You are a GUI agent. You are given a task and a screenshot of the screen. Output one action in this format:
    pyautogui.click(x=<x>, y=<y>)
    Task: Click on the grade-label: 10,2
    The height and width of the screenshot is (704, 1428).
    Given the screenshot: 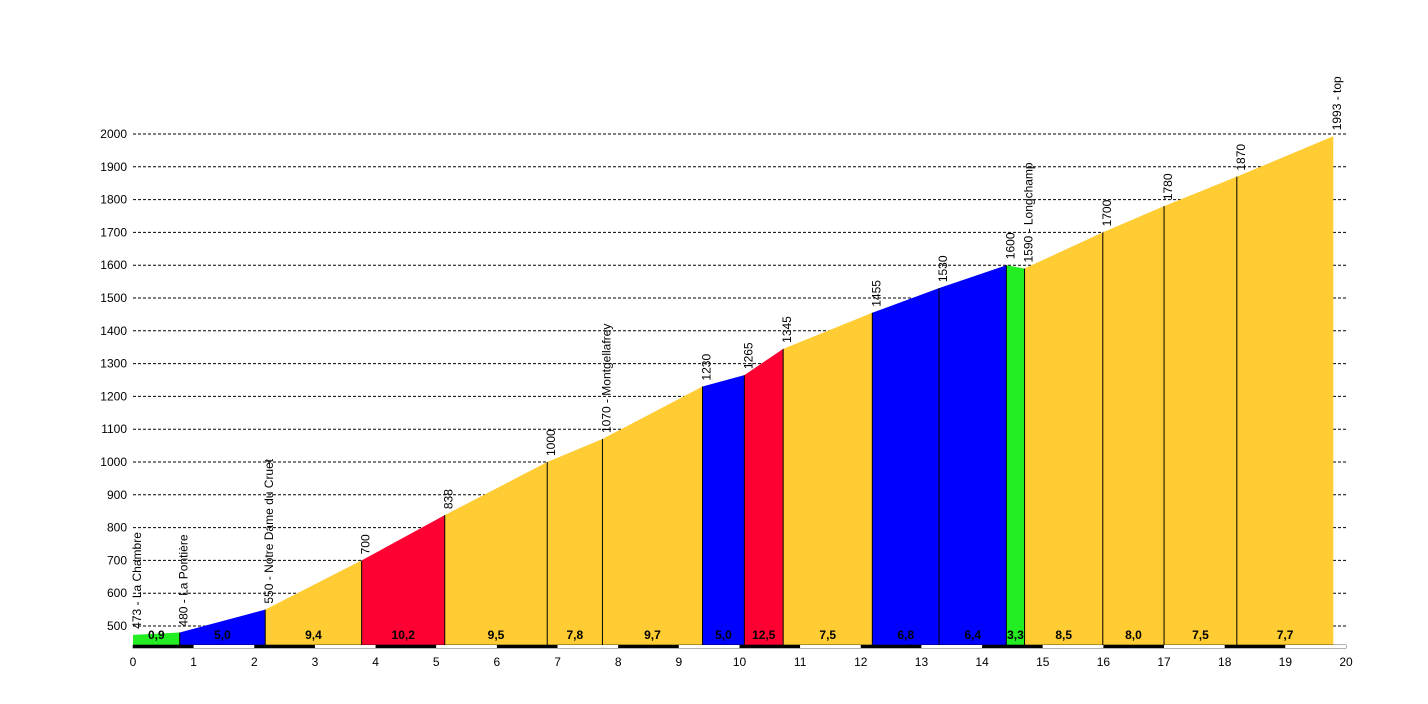 What is the action you would take?
    pyautogui.click(x=404, y=635)
    